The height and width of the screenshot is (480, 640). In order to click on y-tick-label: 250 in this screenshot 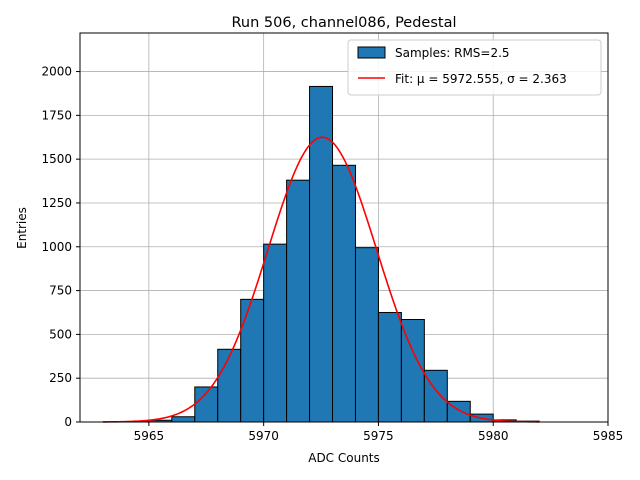, I will do `click(60, 378)`.